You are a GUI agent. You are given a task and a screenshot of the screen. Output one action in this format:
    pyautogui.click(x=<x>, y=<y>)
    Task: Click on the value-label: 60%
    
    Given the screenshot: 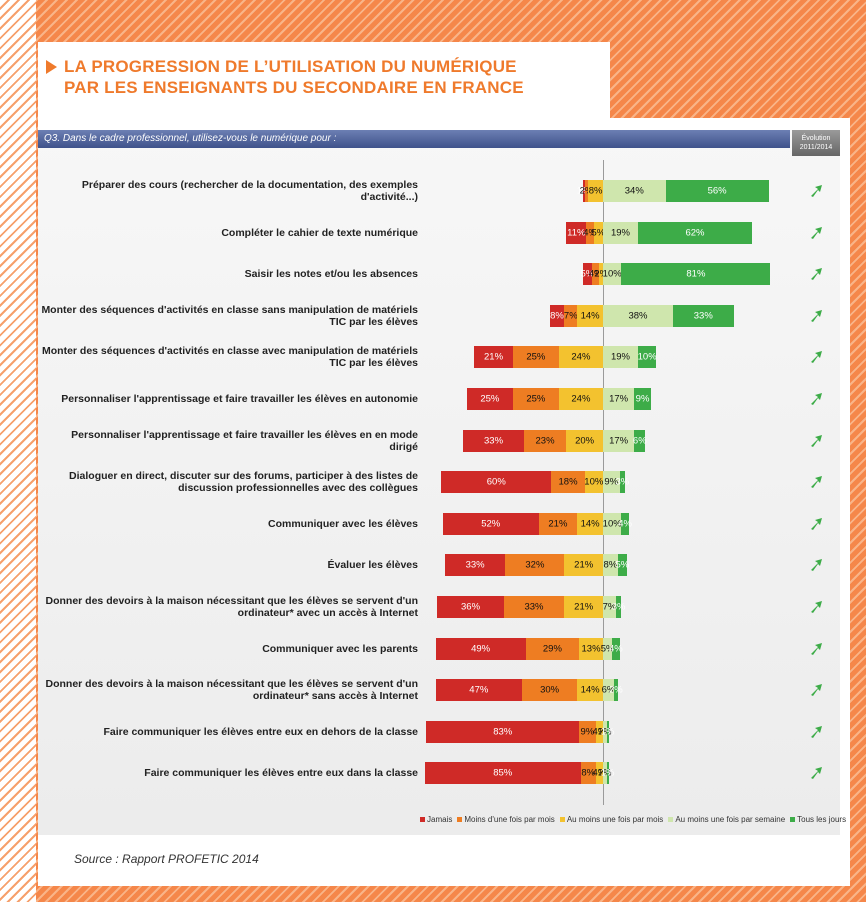 What is the action you would take?
    pyautogui.click(x=496, y=482)
    